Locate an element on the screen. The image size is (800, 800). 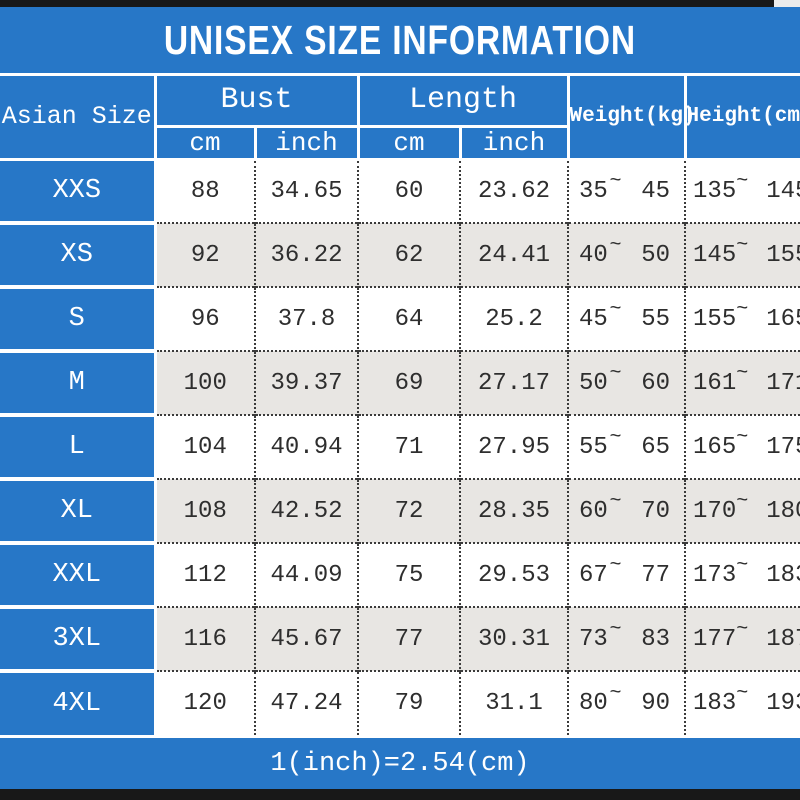
weight-range: 73 ~83 is located at coordinates (626, 638).